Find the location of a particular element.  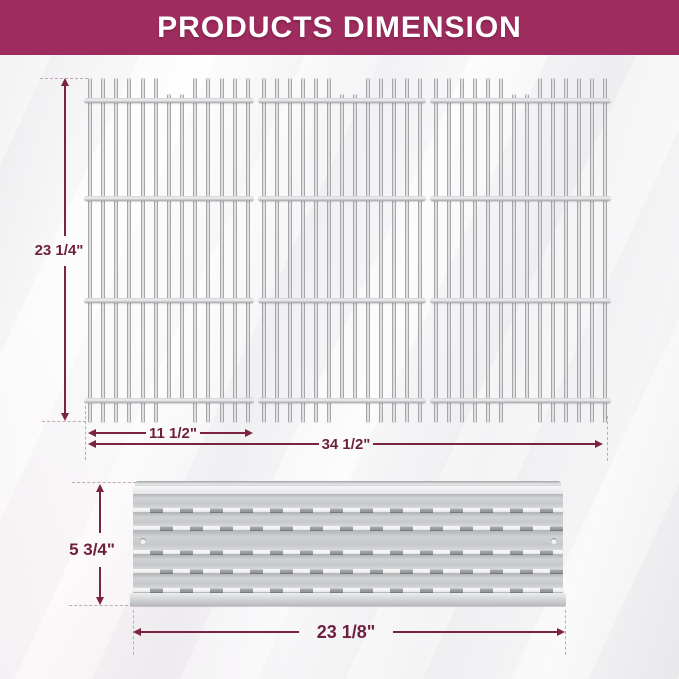

grate-section-width-label: 11 1/2" is located at coordinates (173, 433).